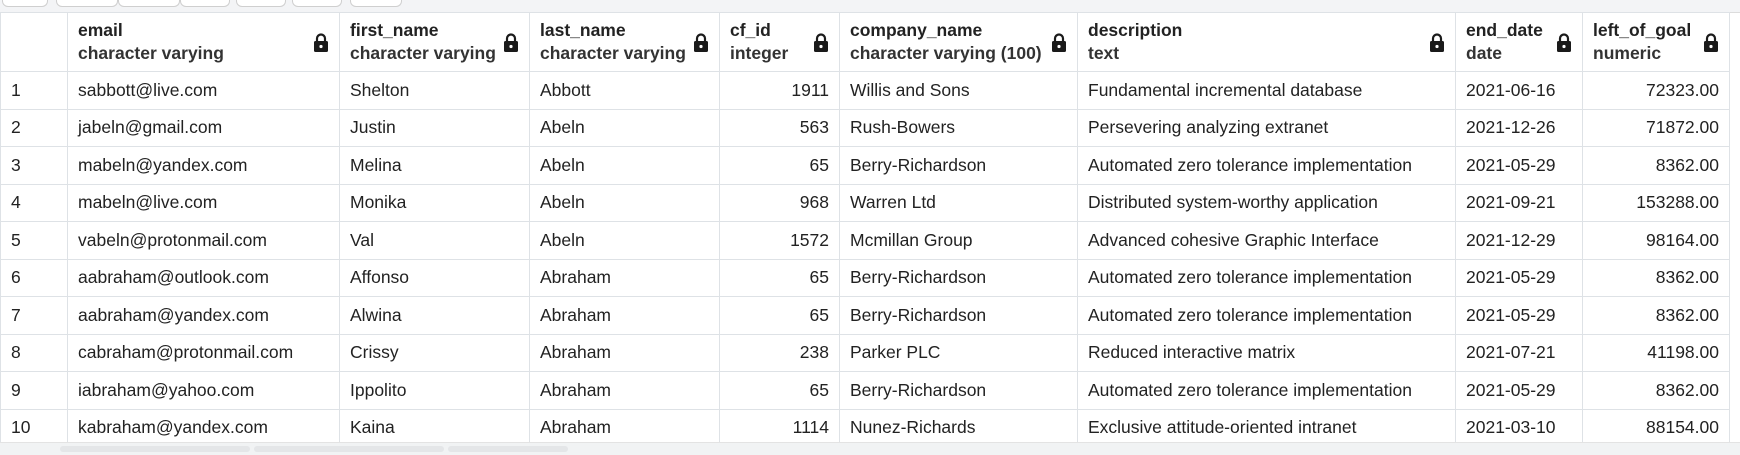 The image size is (1740, 455). Describe the element at coordinates (1519, 425) in the screenshot. I see `cell-end-date: 2021-03-10` at that location.